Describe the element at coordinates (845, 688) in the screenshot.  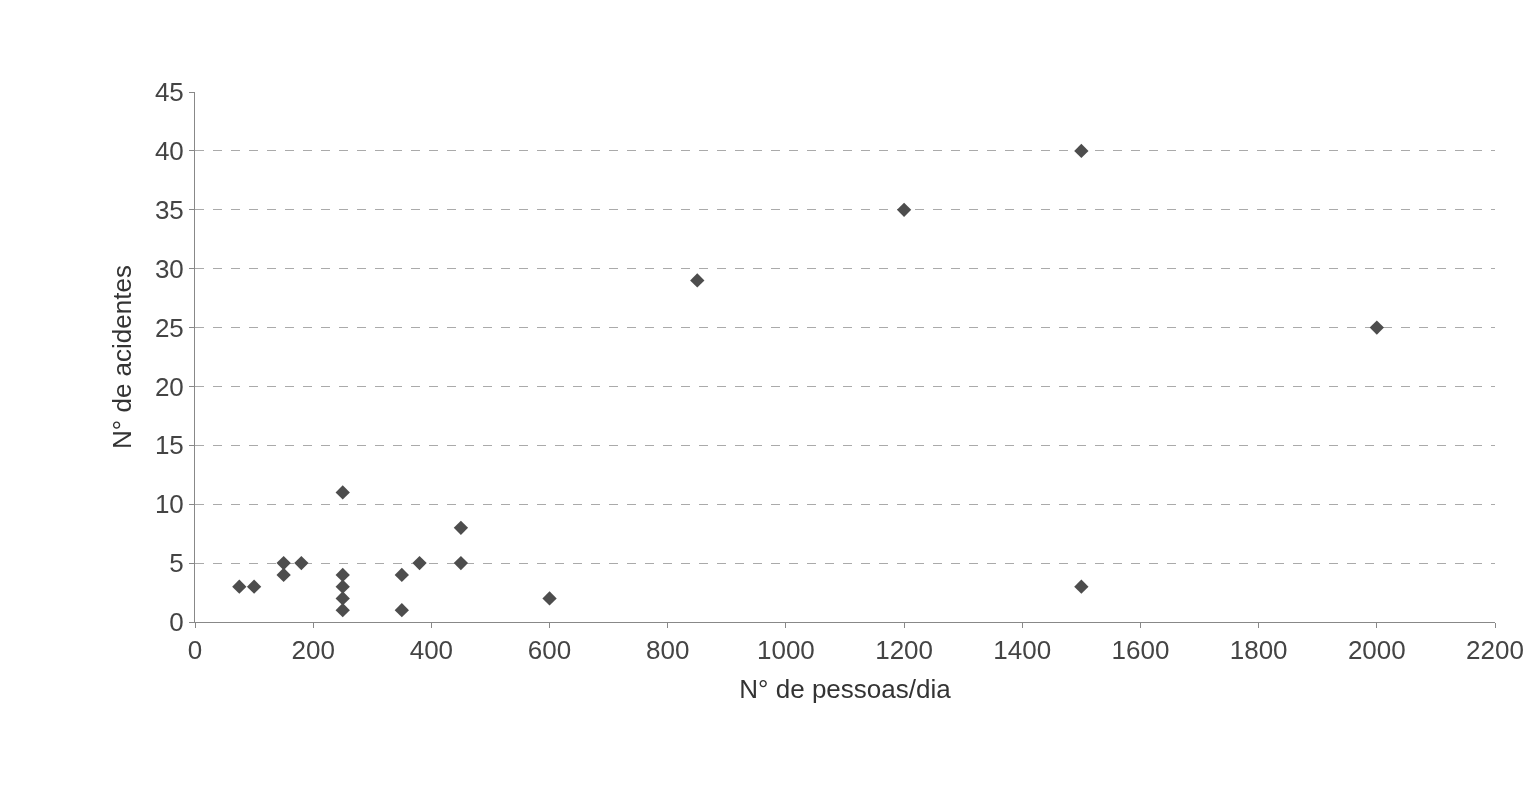
I see `x-axis-title: N° de pessoas/dia` at that location.